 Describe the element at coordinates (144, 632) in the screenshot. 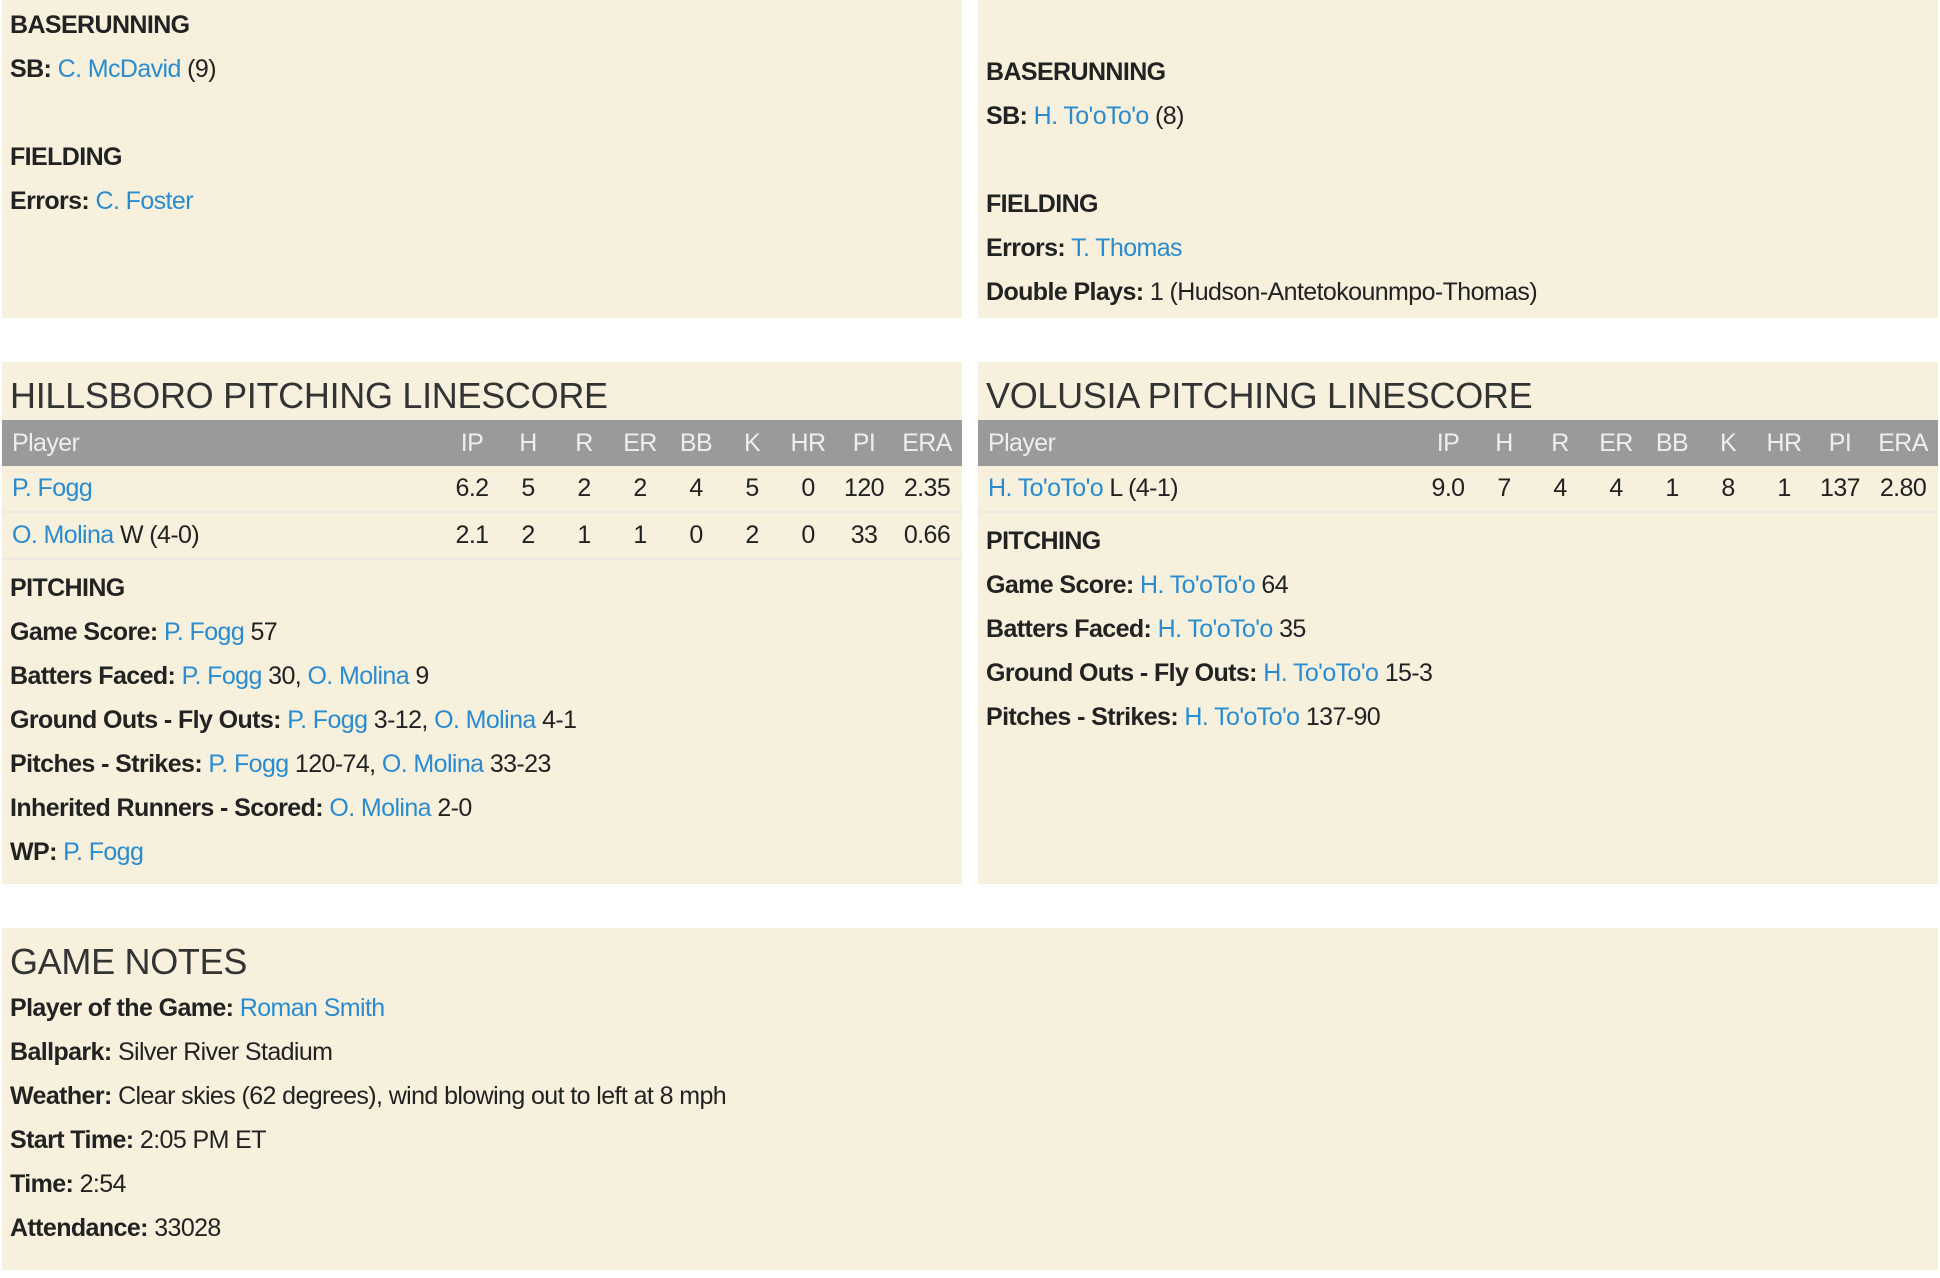

I see `game-score-line: Game Score: P. Fogg 57` at that location.